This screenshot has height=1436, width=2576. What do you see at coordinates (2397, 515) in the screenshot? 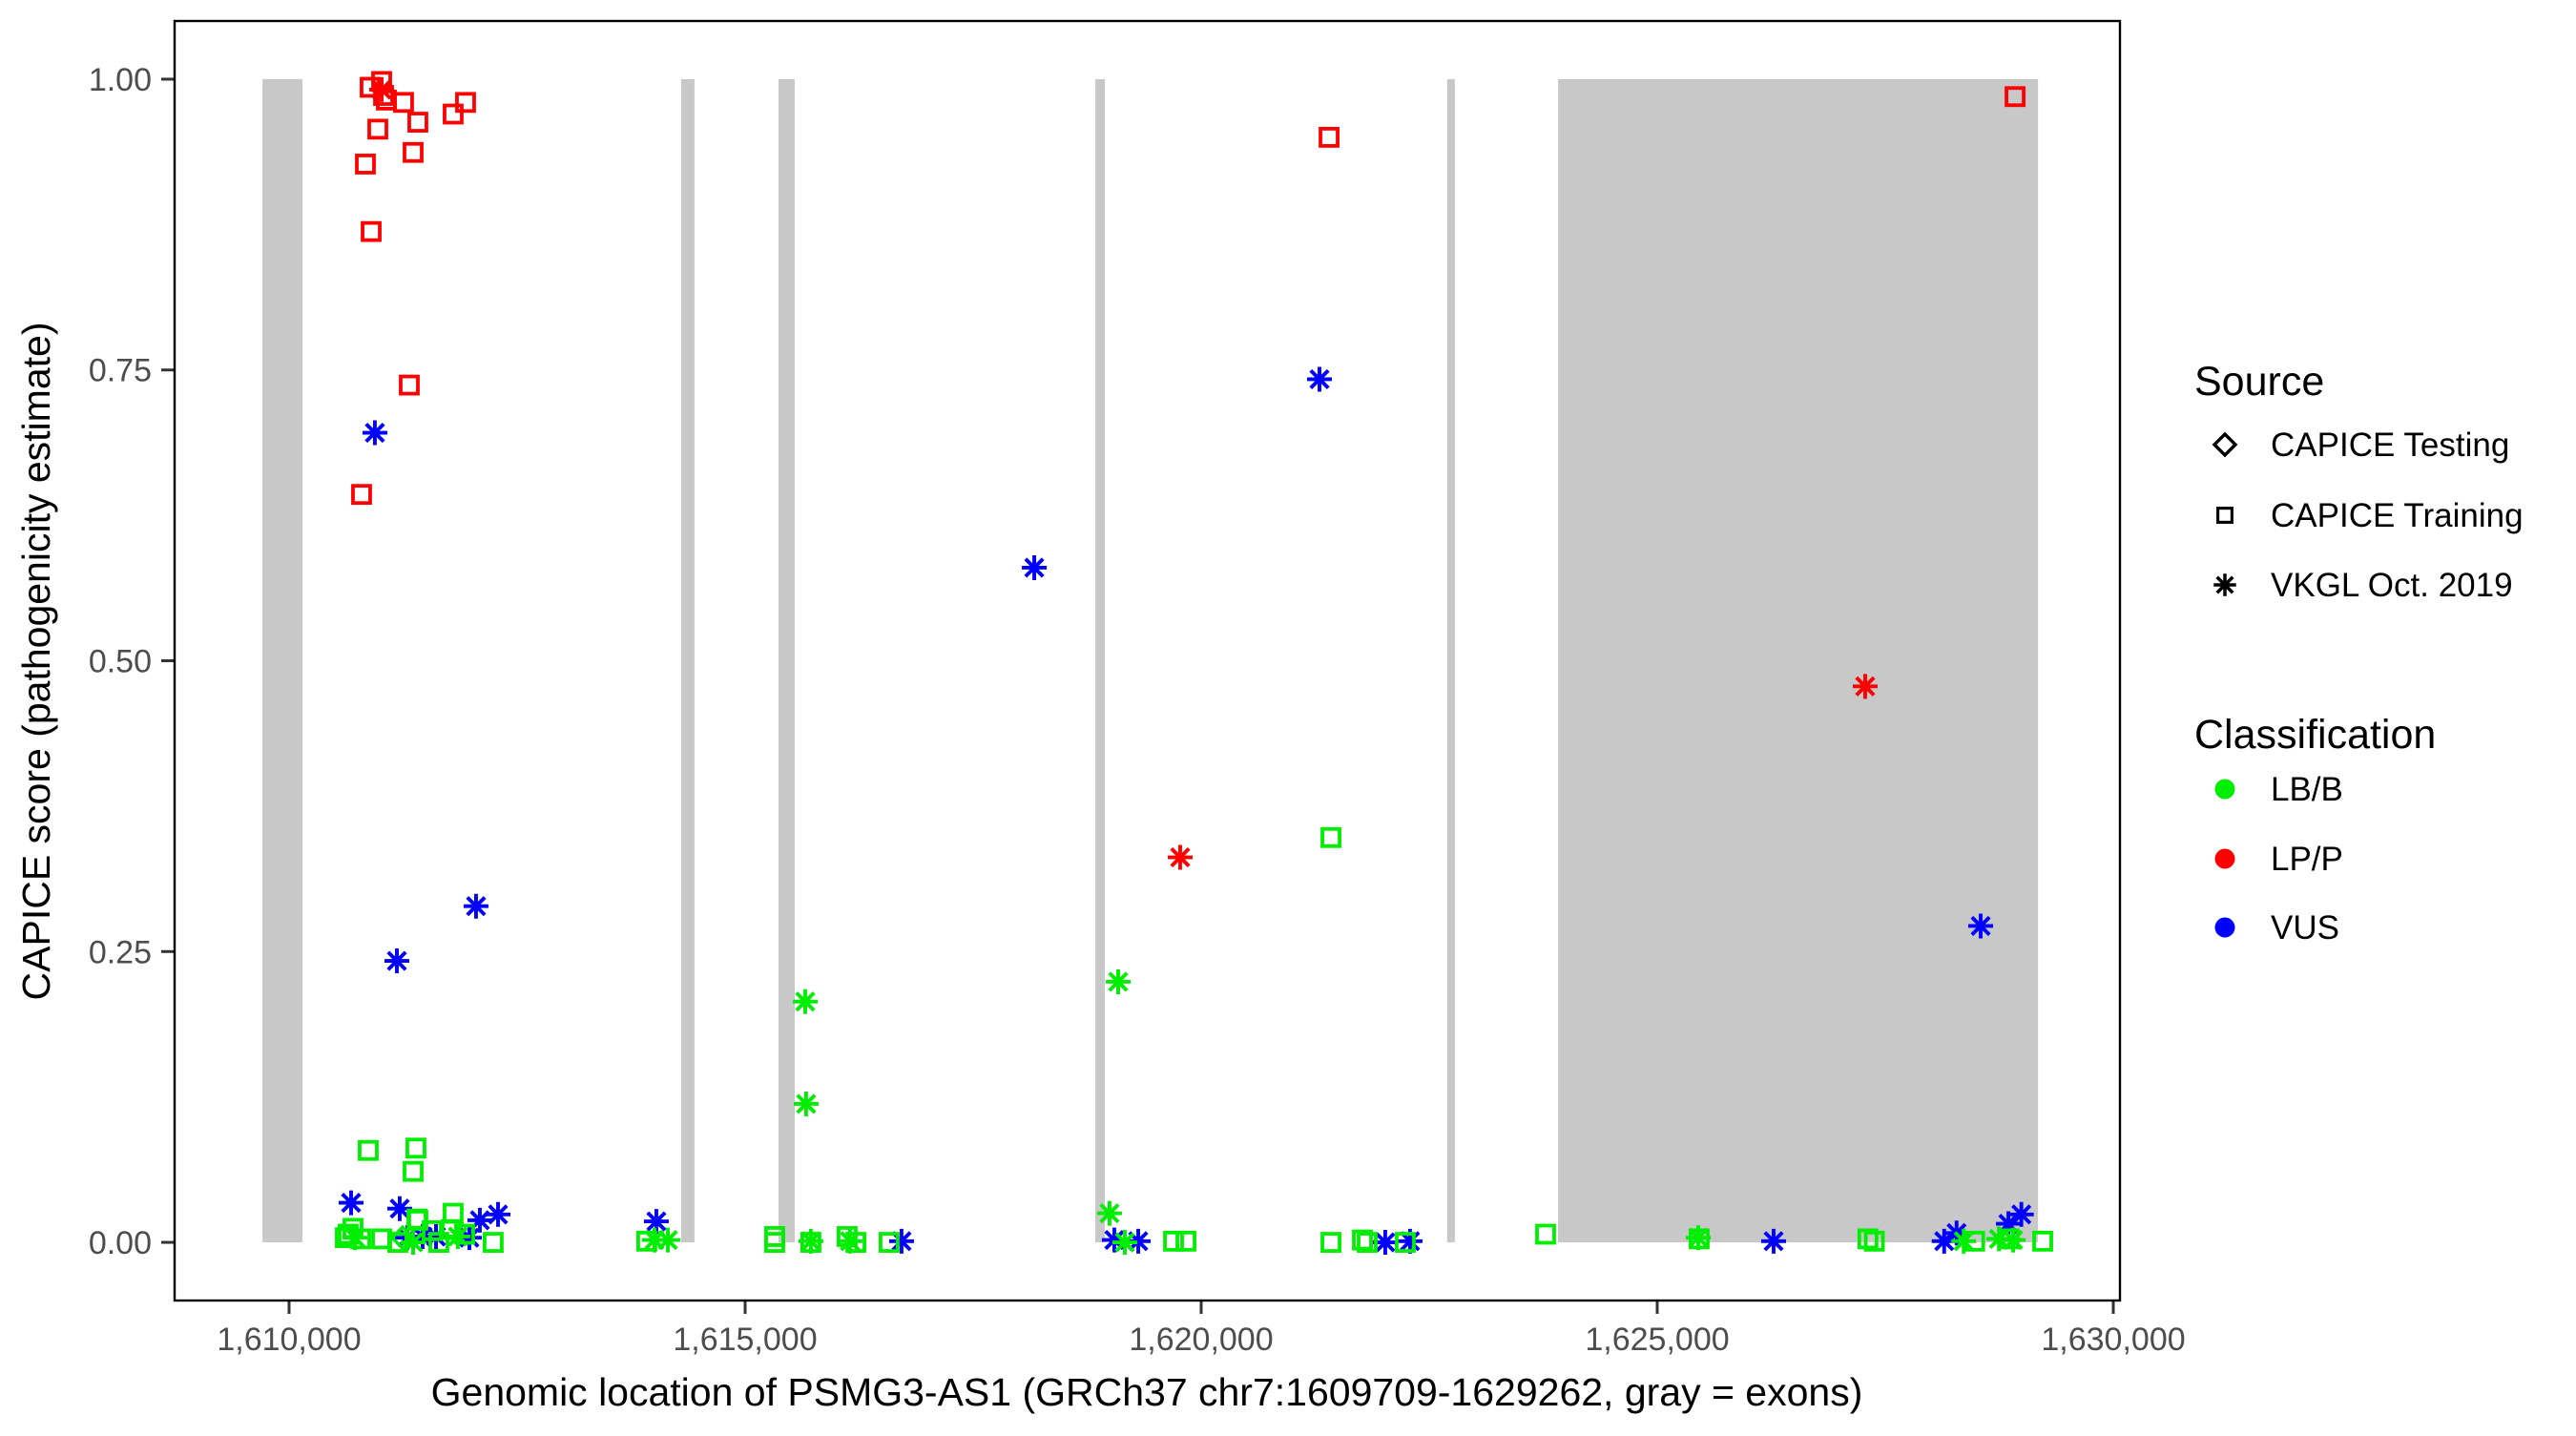
I see `legend-source-item-label: CAPICE Training` at bounding box center [2397, 515].